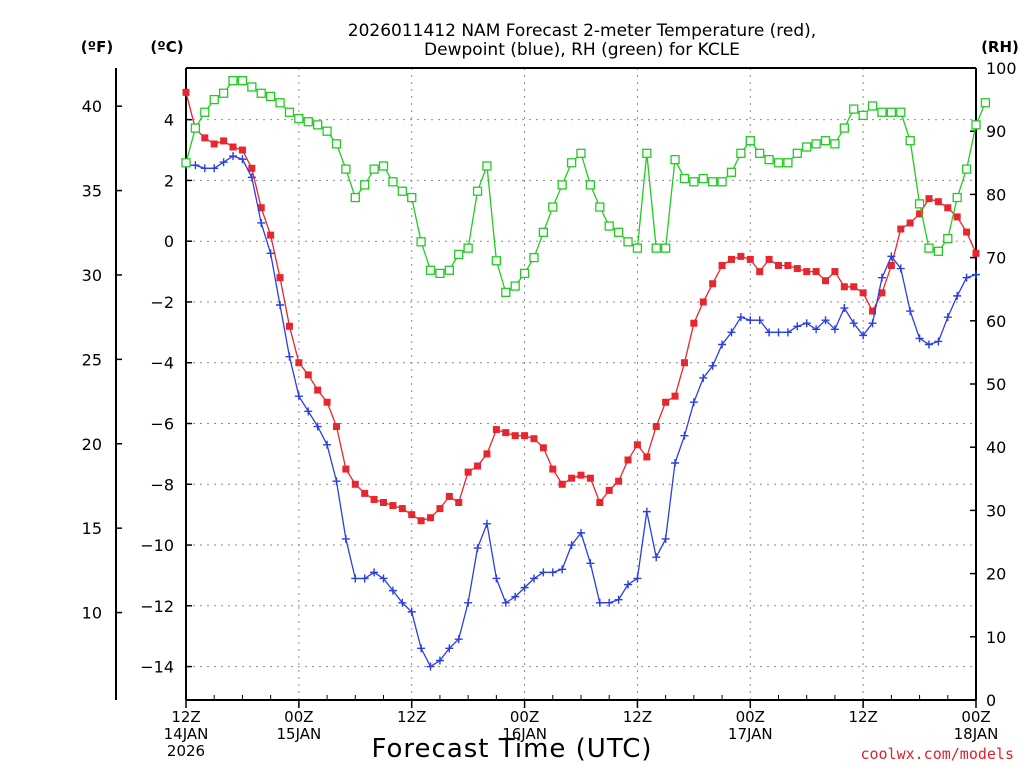 The image size is (1024, 768). I want to click on celsius-axis: 4 2 0 −2 −4 −6 −8 −10 −12 −14, so click(166, 394).